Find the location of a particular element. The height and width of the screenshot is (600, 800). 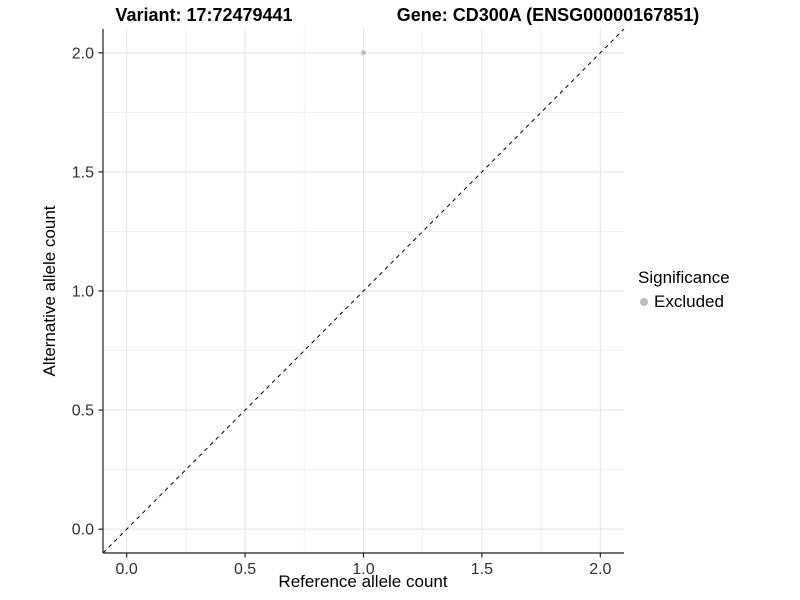

y-tick-label: 0.0 is located at coordinates (83, 530).